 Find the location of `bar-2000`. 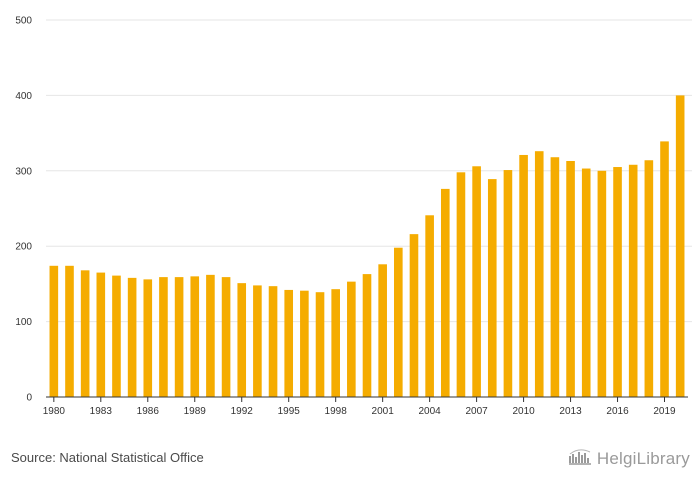

bar-2000 is located at coordinates (367, 335).